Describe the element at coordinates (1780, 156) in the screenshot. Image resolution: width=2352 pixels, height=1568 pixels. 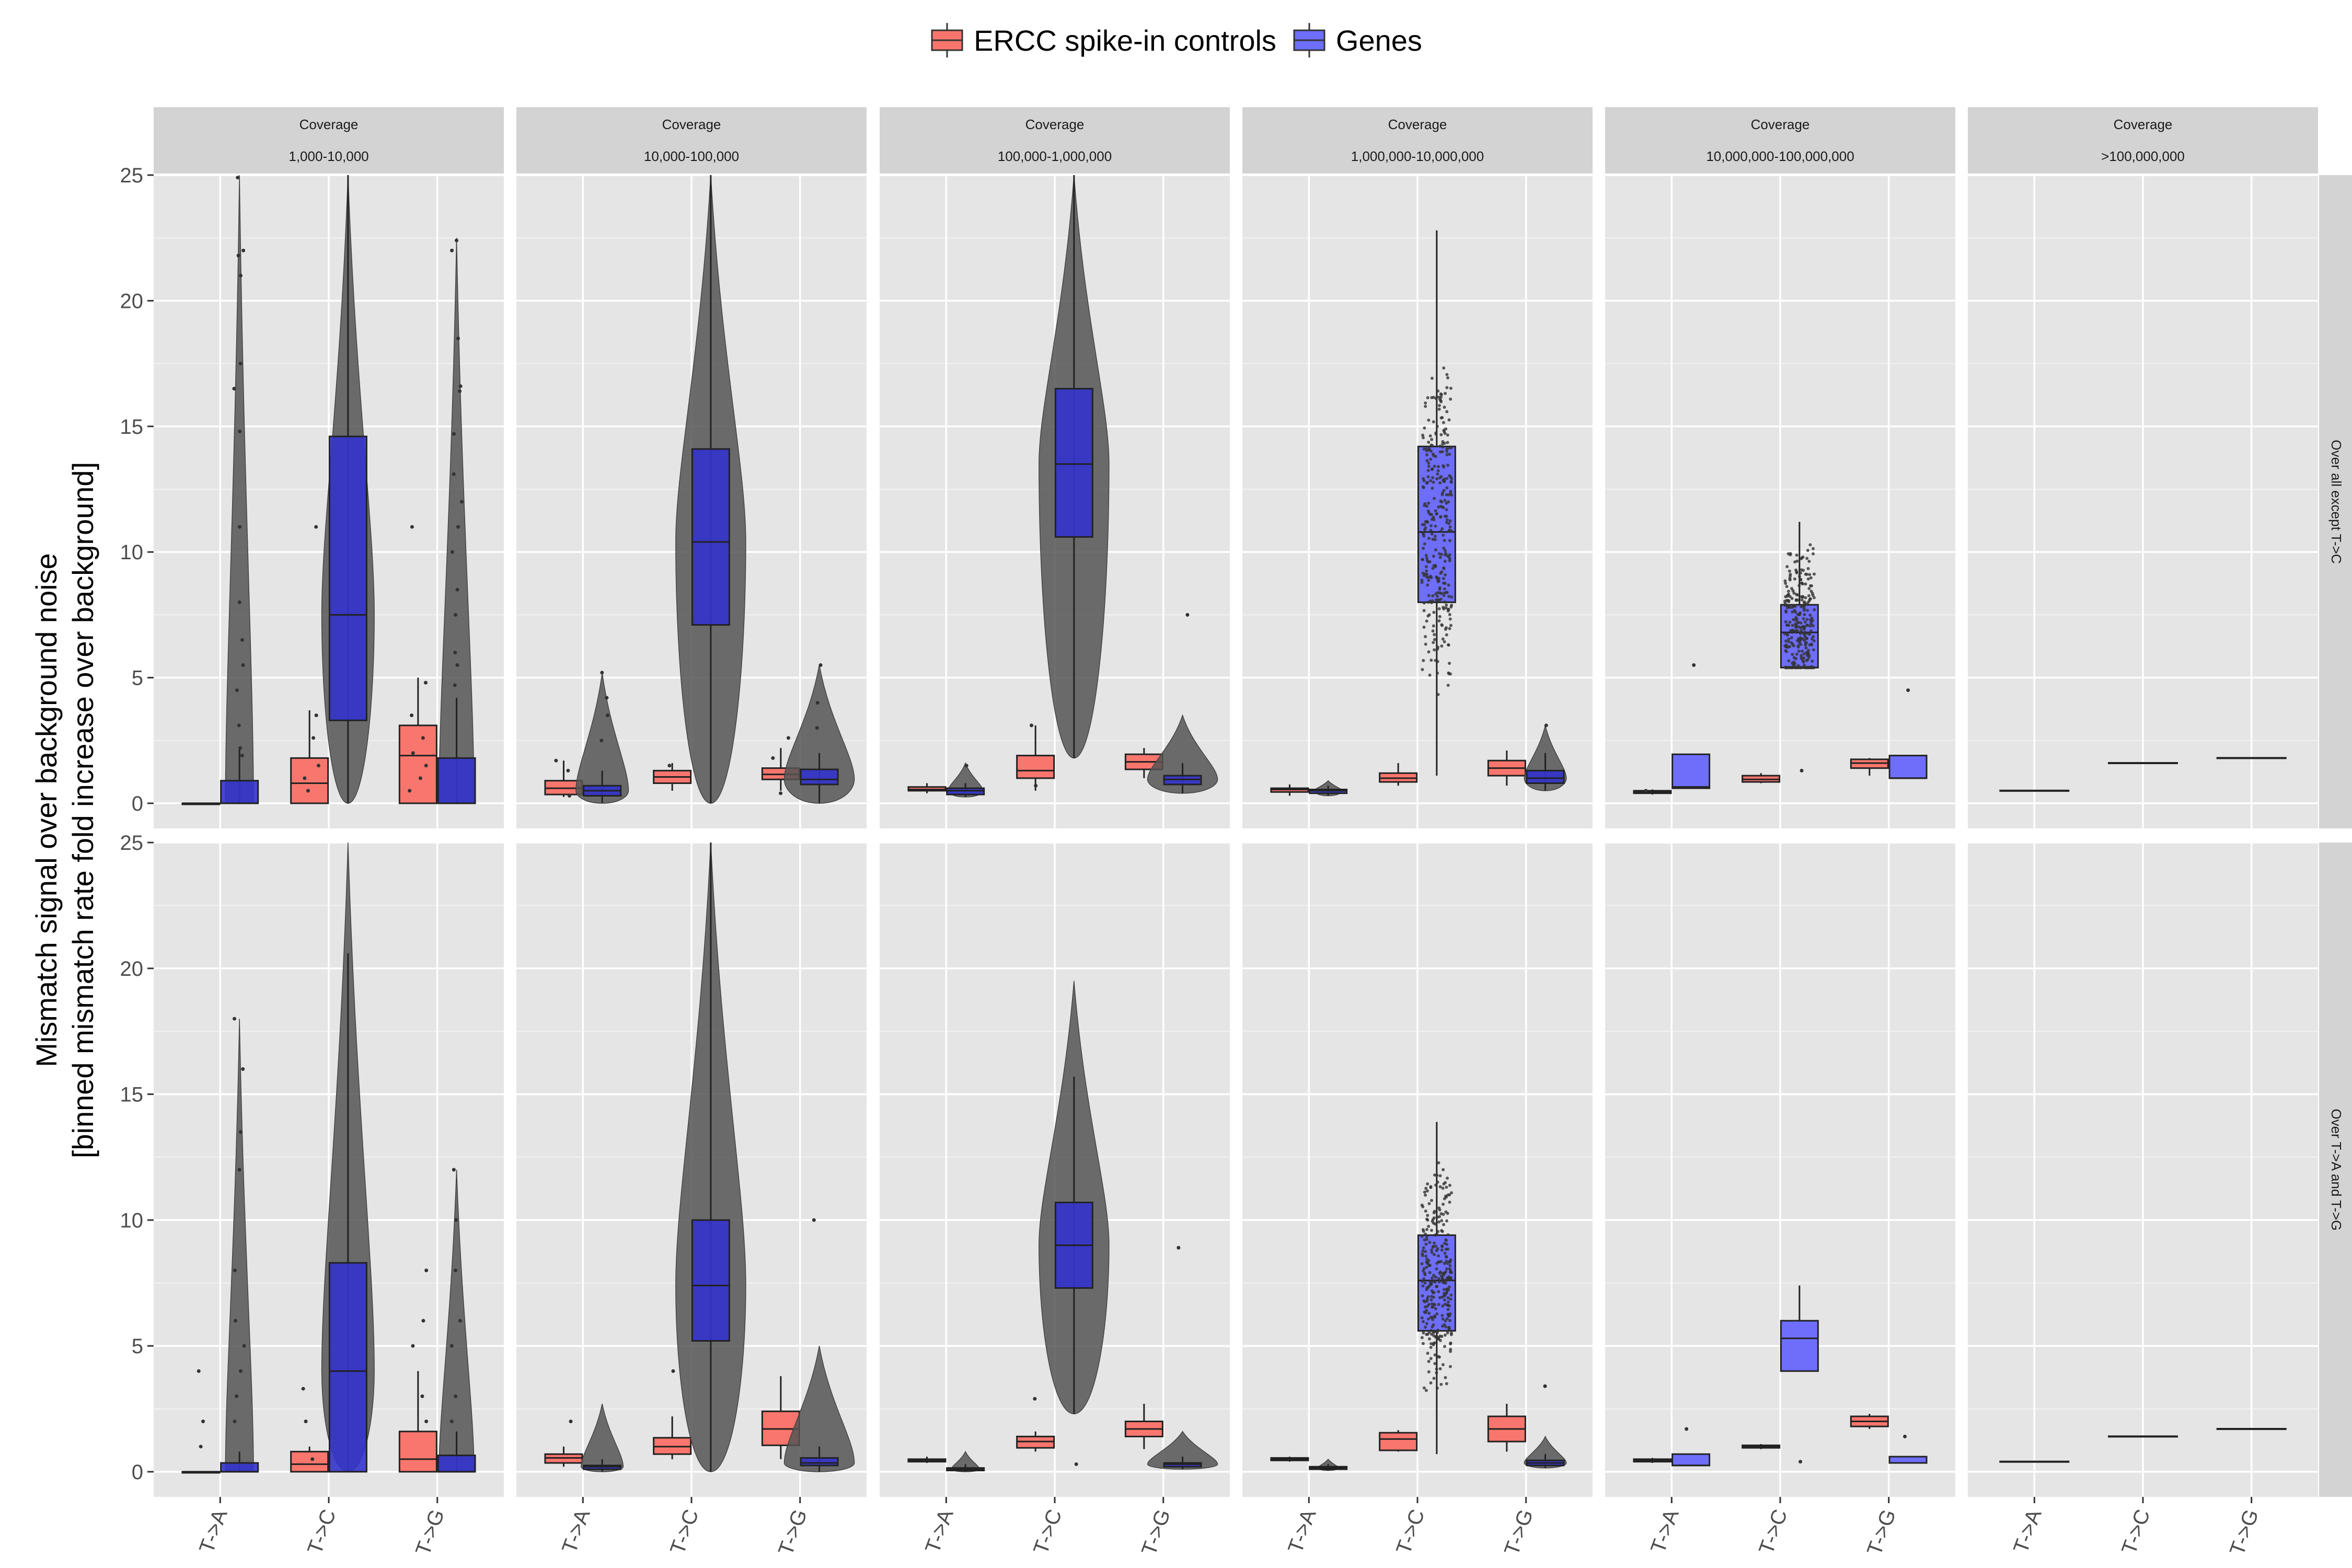
I see `col-strip-label: 10,000,000-100,000,000` at that location.